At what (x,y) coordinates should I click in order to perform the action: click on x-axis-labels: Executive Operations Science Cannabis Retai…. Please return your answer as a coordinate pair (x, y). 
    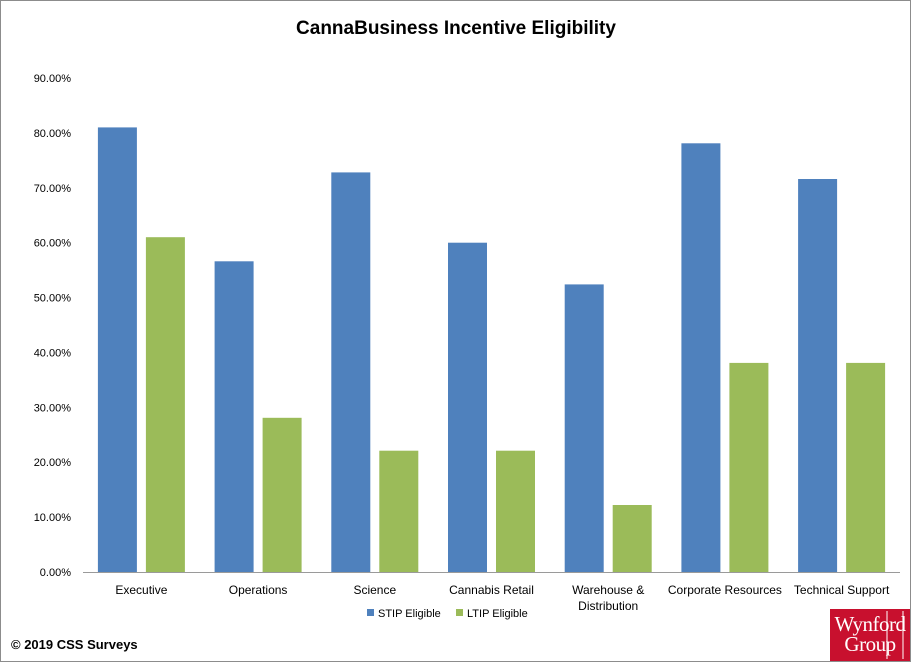
    Looking at the image, I should click on (502, 598).